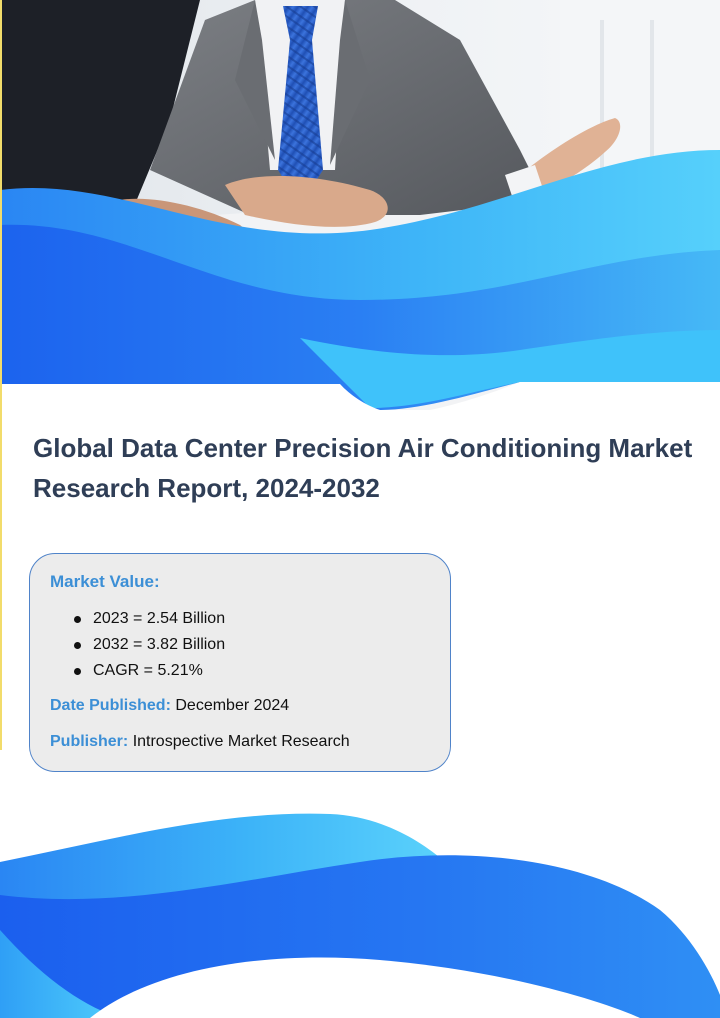  Describe the element at coordinates (148, 670) in the screenshot. I see `market-value-cagr: CAGR = 5.21%` at that location.